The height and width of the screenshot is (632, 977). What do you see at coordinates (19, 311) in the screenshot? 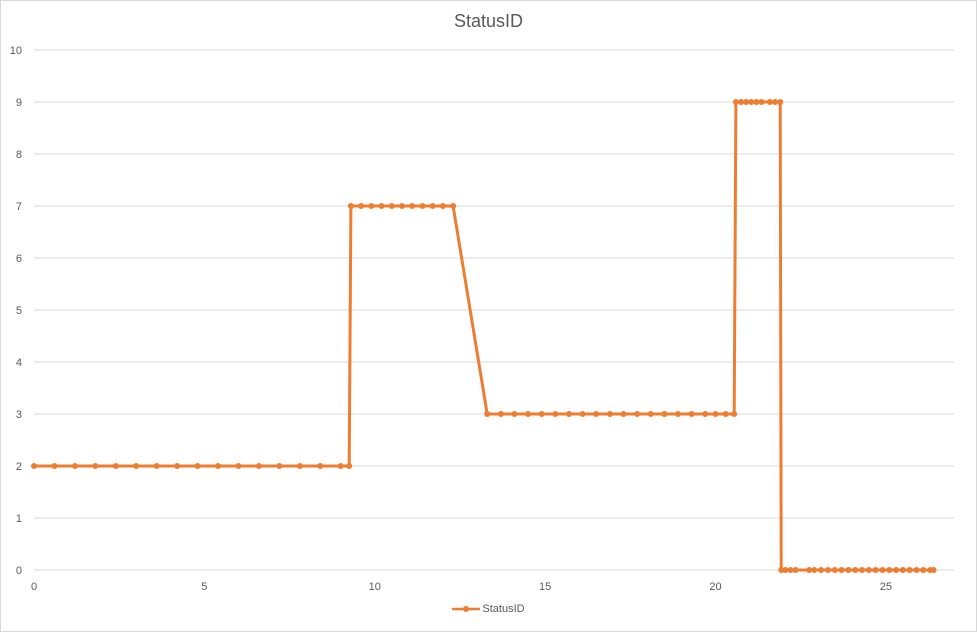
I see `y-tick-label: 5` at bounding box center [19, 311].